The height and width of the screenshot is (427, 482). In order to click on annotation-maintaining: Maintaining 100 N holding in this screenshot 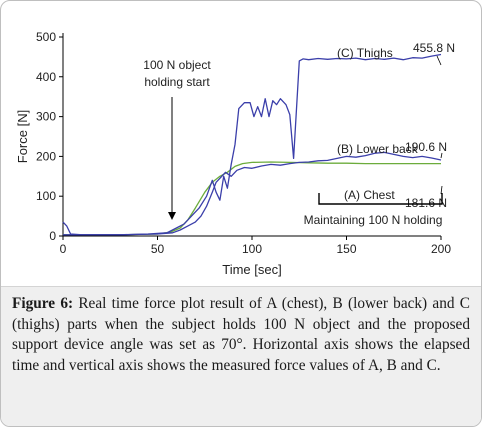, I will do `click(373, 220)`.